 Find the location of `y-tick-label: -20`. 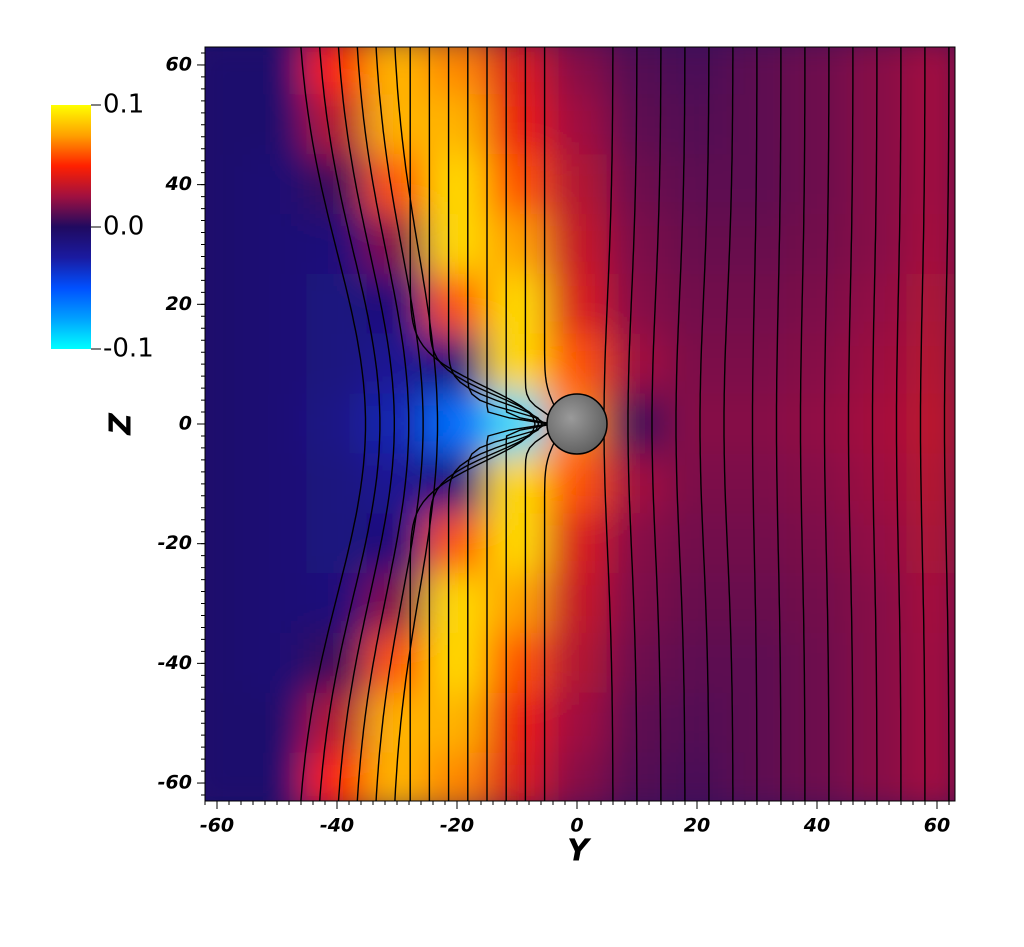

y-tick-label: -20 is located at coordinates (175, 543).